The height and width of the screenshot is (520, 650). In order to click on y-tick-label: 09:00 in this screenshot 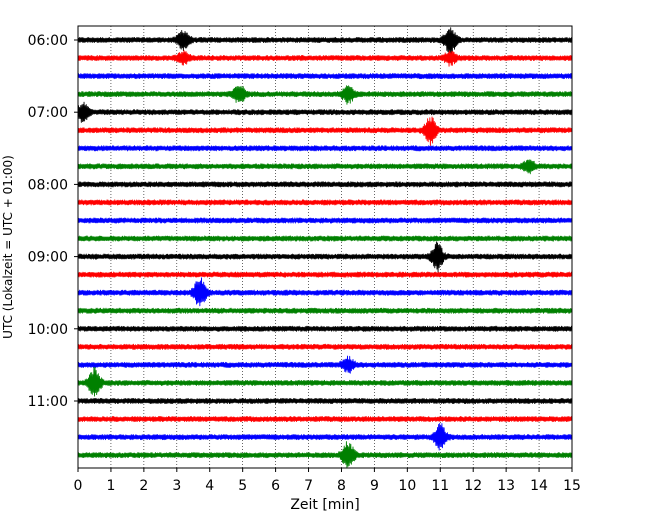, I will do `click(48, 258)`.